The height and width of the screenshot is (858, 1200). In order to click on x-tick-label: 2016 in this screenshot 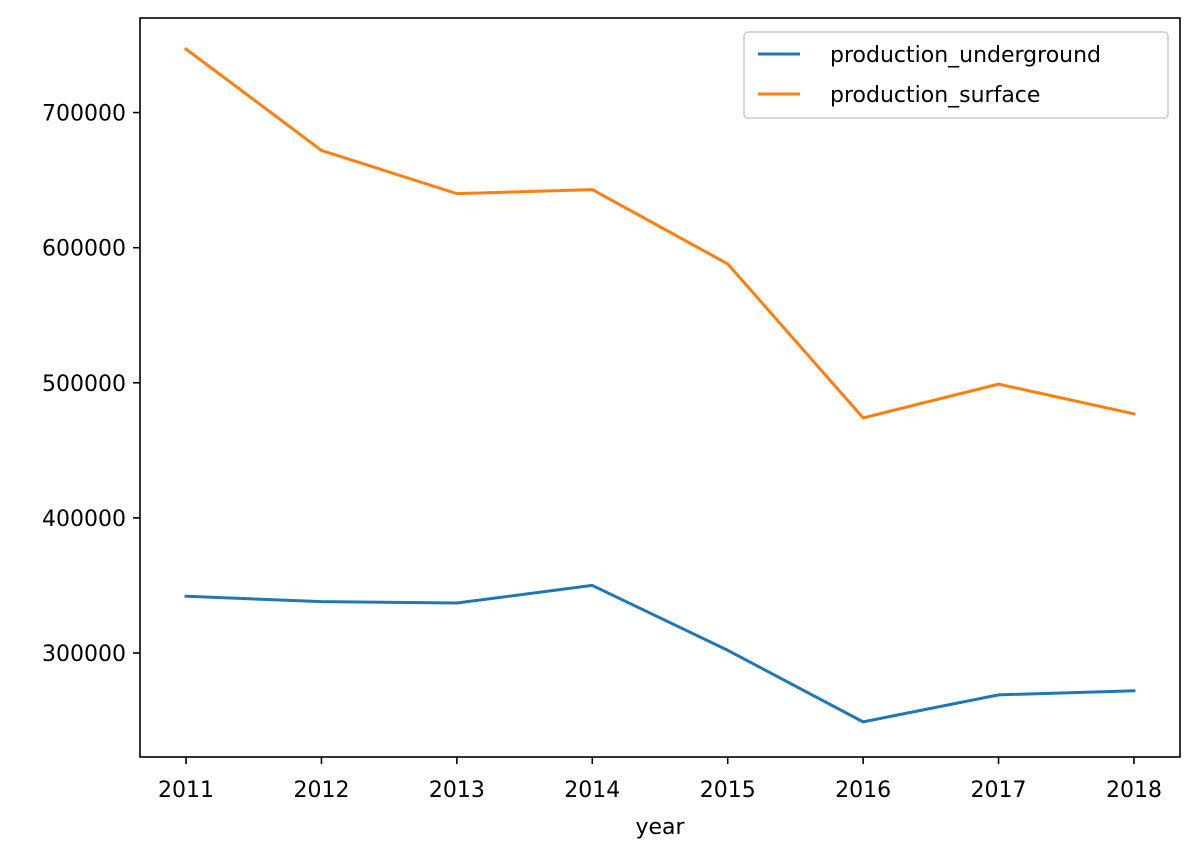, I will do `click(863, 790)`.